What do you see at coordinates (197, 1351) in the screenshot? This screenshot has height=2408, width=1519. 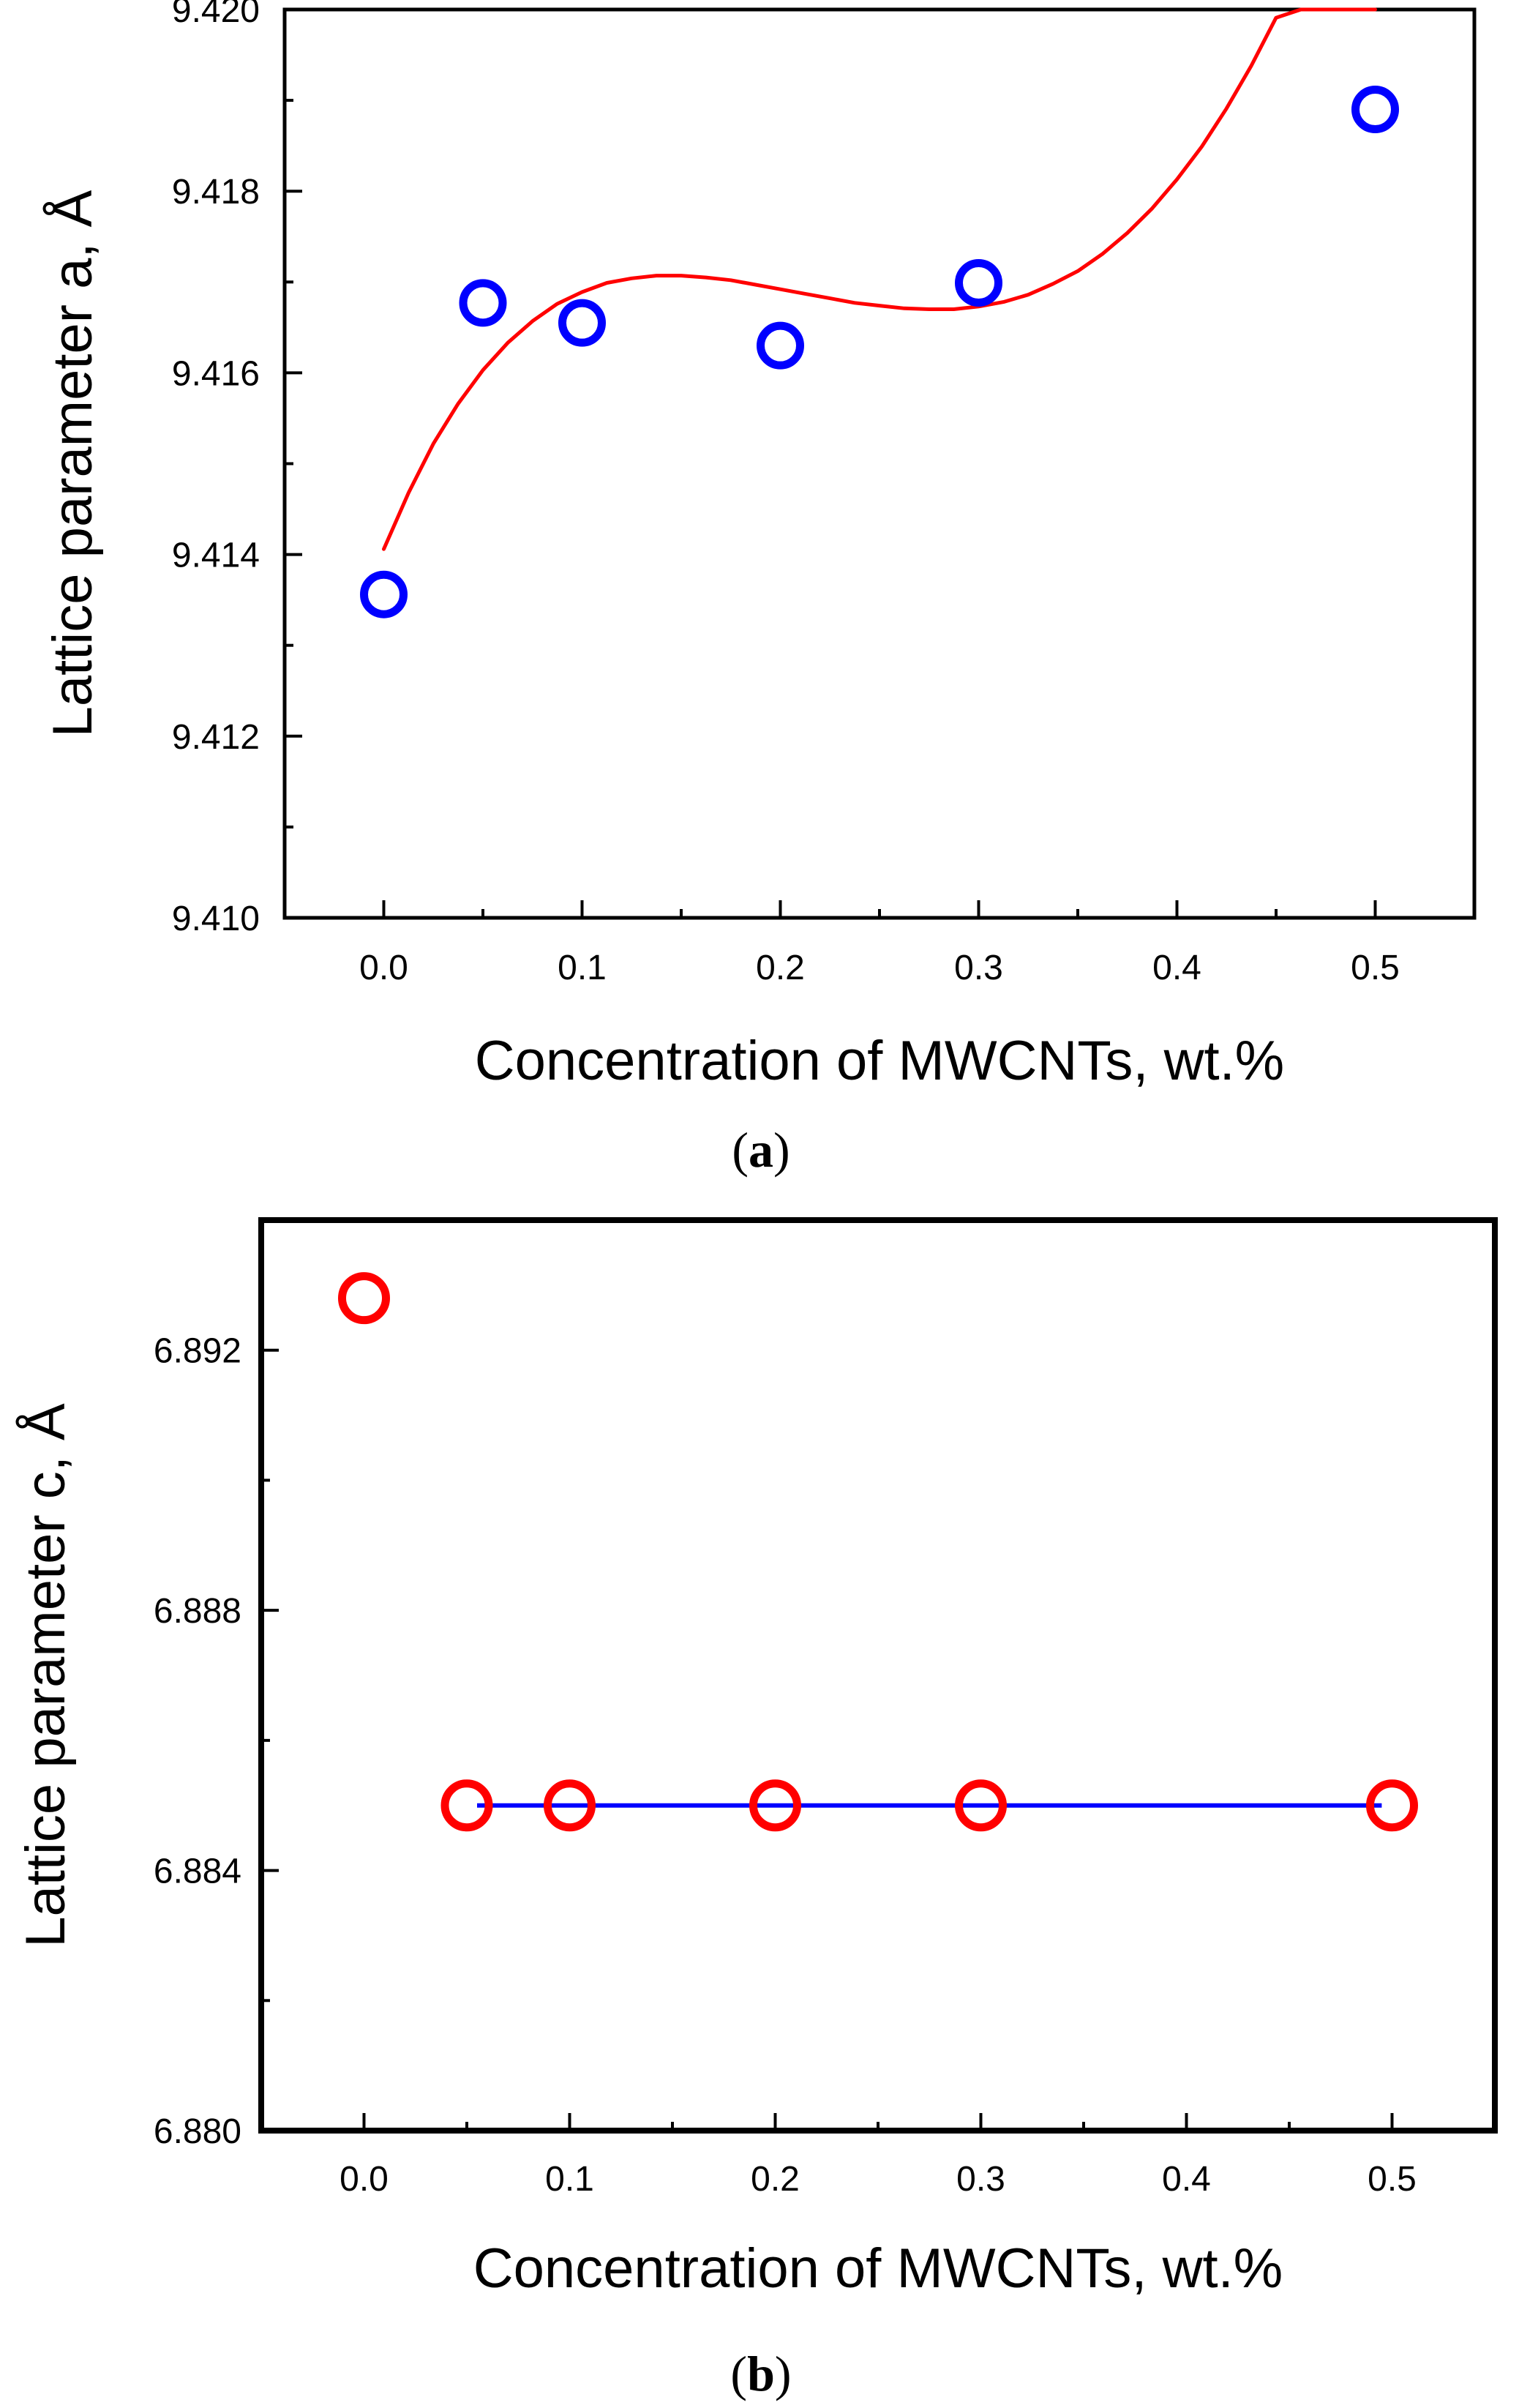 I see `y-tick-label-b-3: 6.892` at bounding box center [197, 1351].